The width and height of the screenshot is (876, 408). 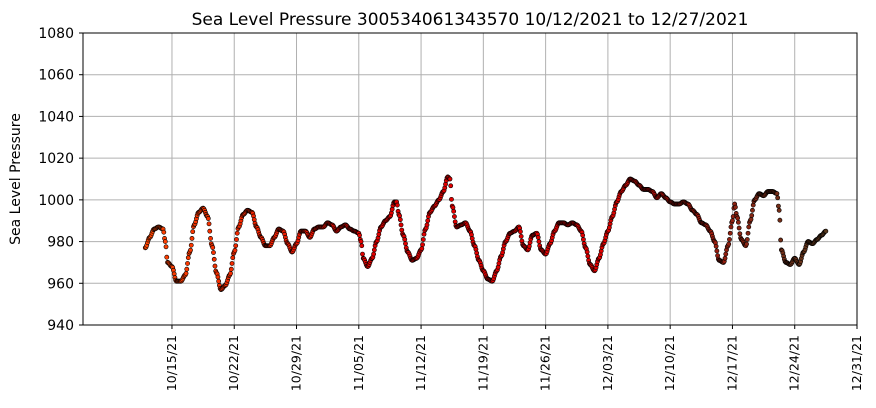 I want to click on x-tick-label: 10/29/21, so click(x=296, y=363).